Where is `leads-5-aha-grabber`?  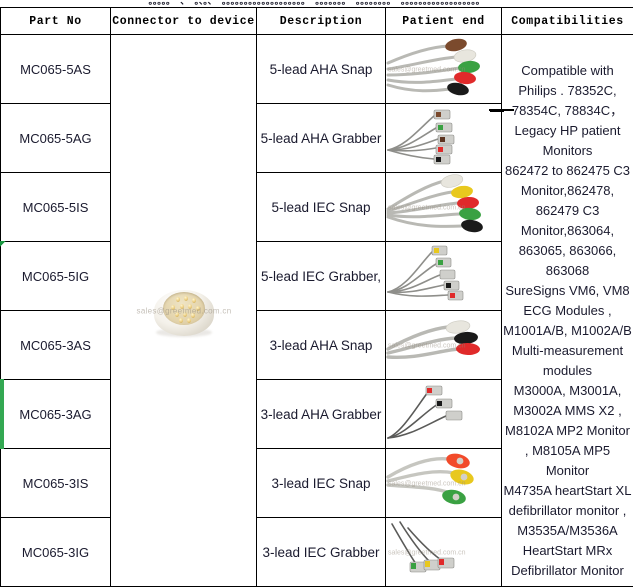 leads-5-aha-grabber is located at coordinates (443, 138).